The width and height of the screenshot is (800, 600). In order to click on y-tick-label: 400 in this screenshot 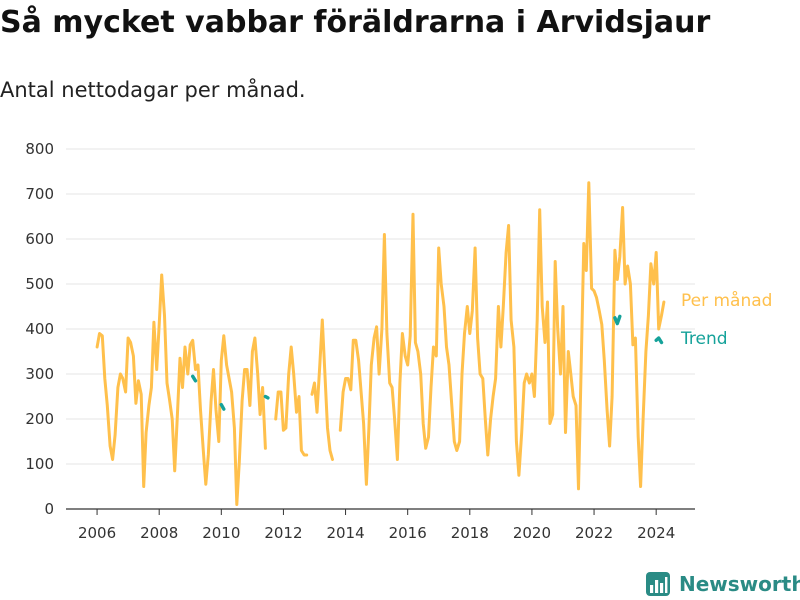, I will do `click(39, 329)`.